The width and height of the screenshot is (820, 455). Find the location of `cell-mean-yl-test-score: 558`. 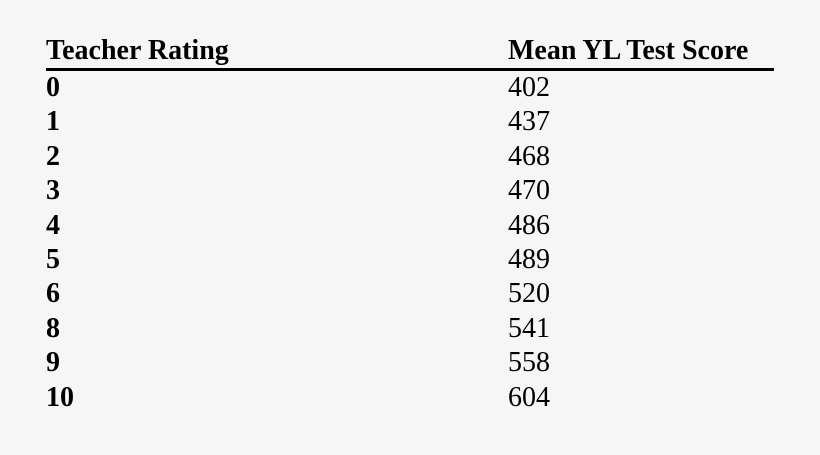

cell-mean-yl-test-score: 558 is located at coordinates (529, 363).